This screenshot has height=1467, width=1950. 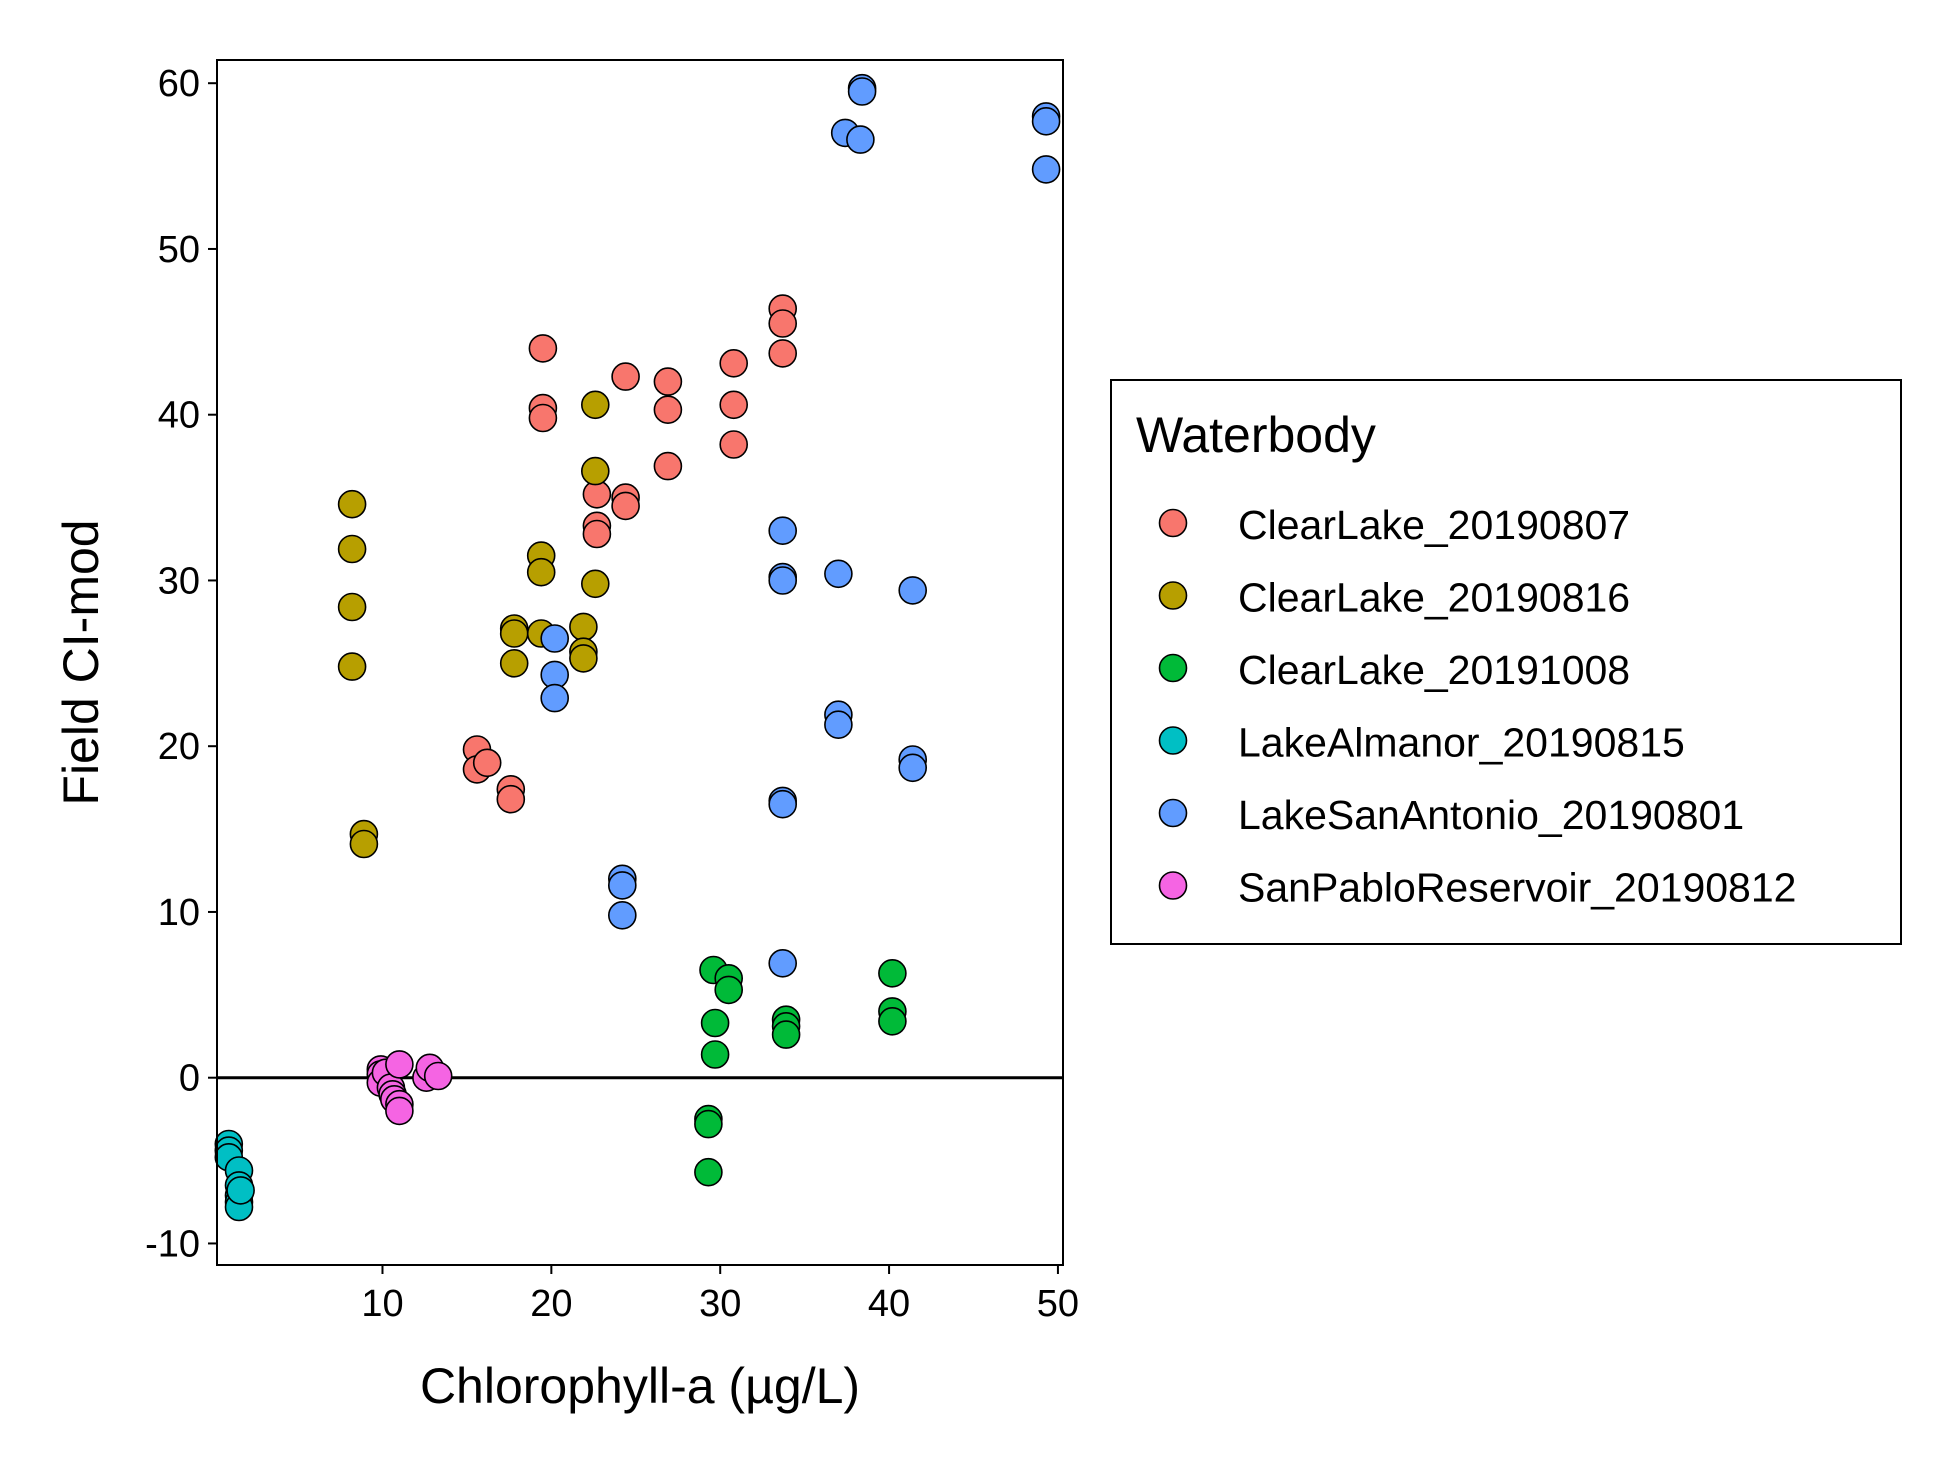 I want to click on y-tick-label: -10, so click(x=172, y=1244).